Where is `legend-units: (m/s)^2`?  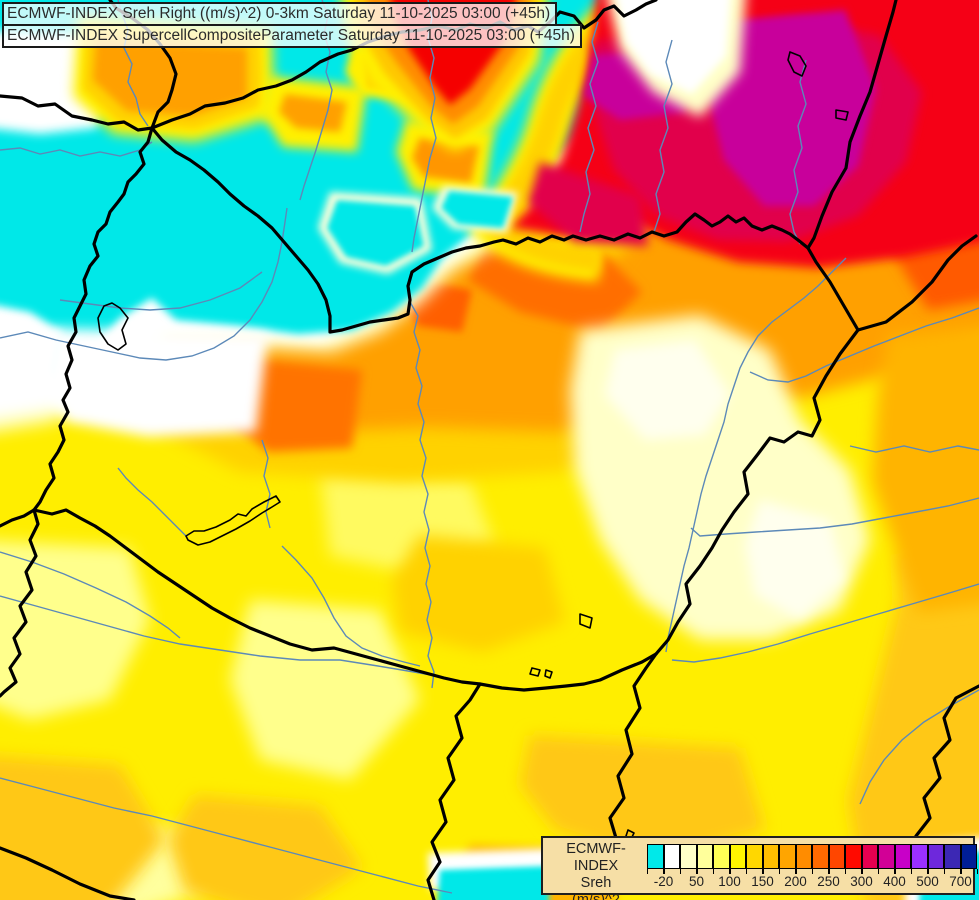
legend-units: (m/s)^2 is located at coordinates (596, 896).